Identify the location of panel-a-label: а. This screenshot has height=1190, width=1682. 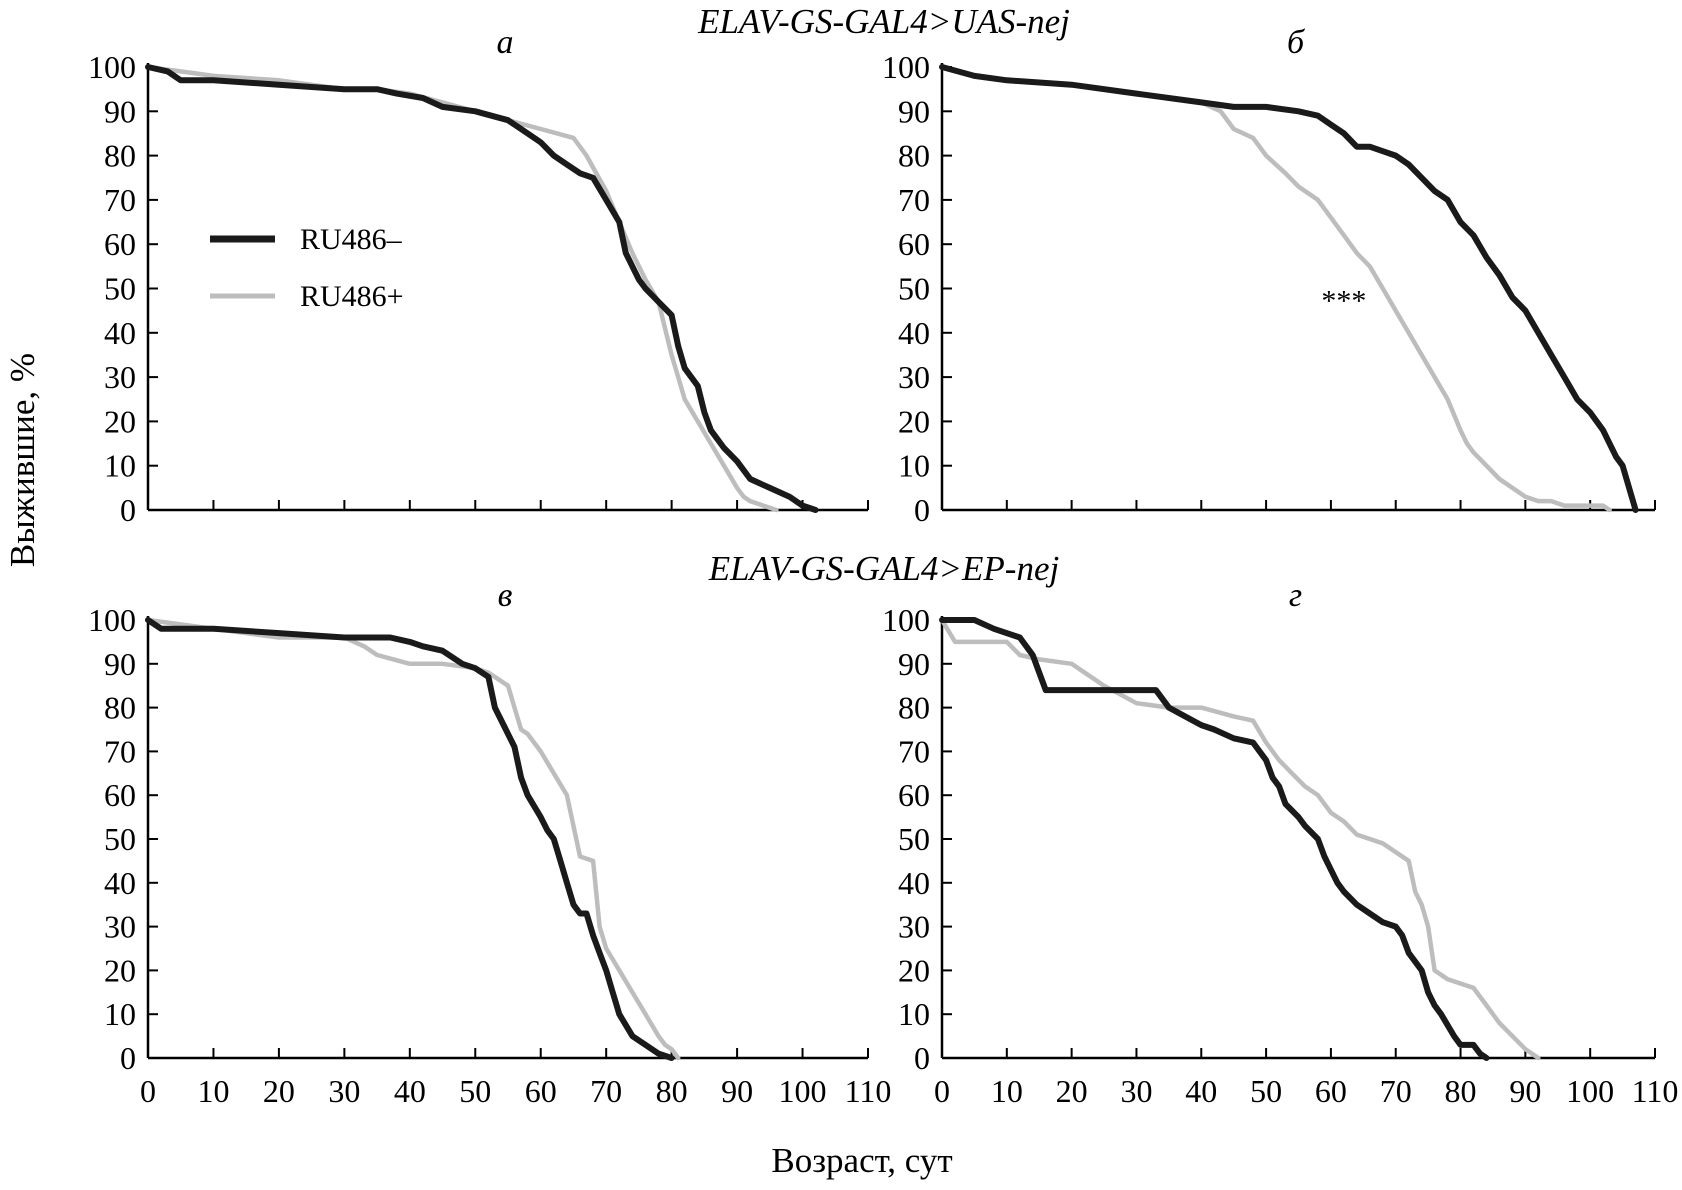
(505, 42).